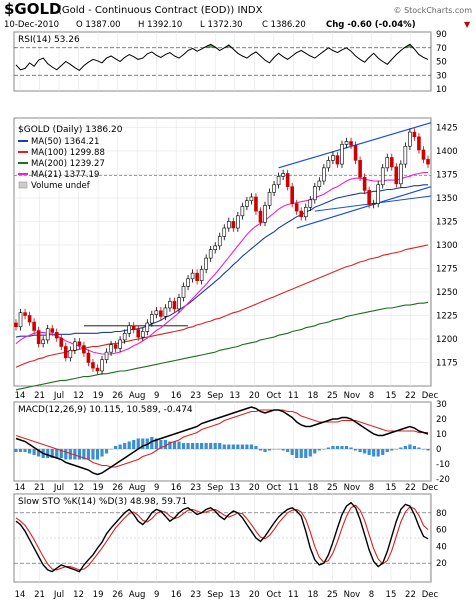 Image resolution: width=476 pixels, height=610 pixels. I want to click on price-tick-label: 1225, so click(447, 316).